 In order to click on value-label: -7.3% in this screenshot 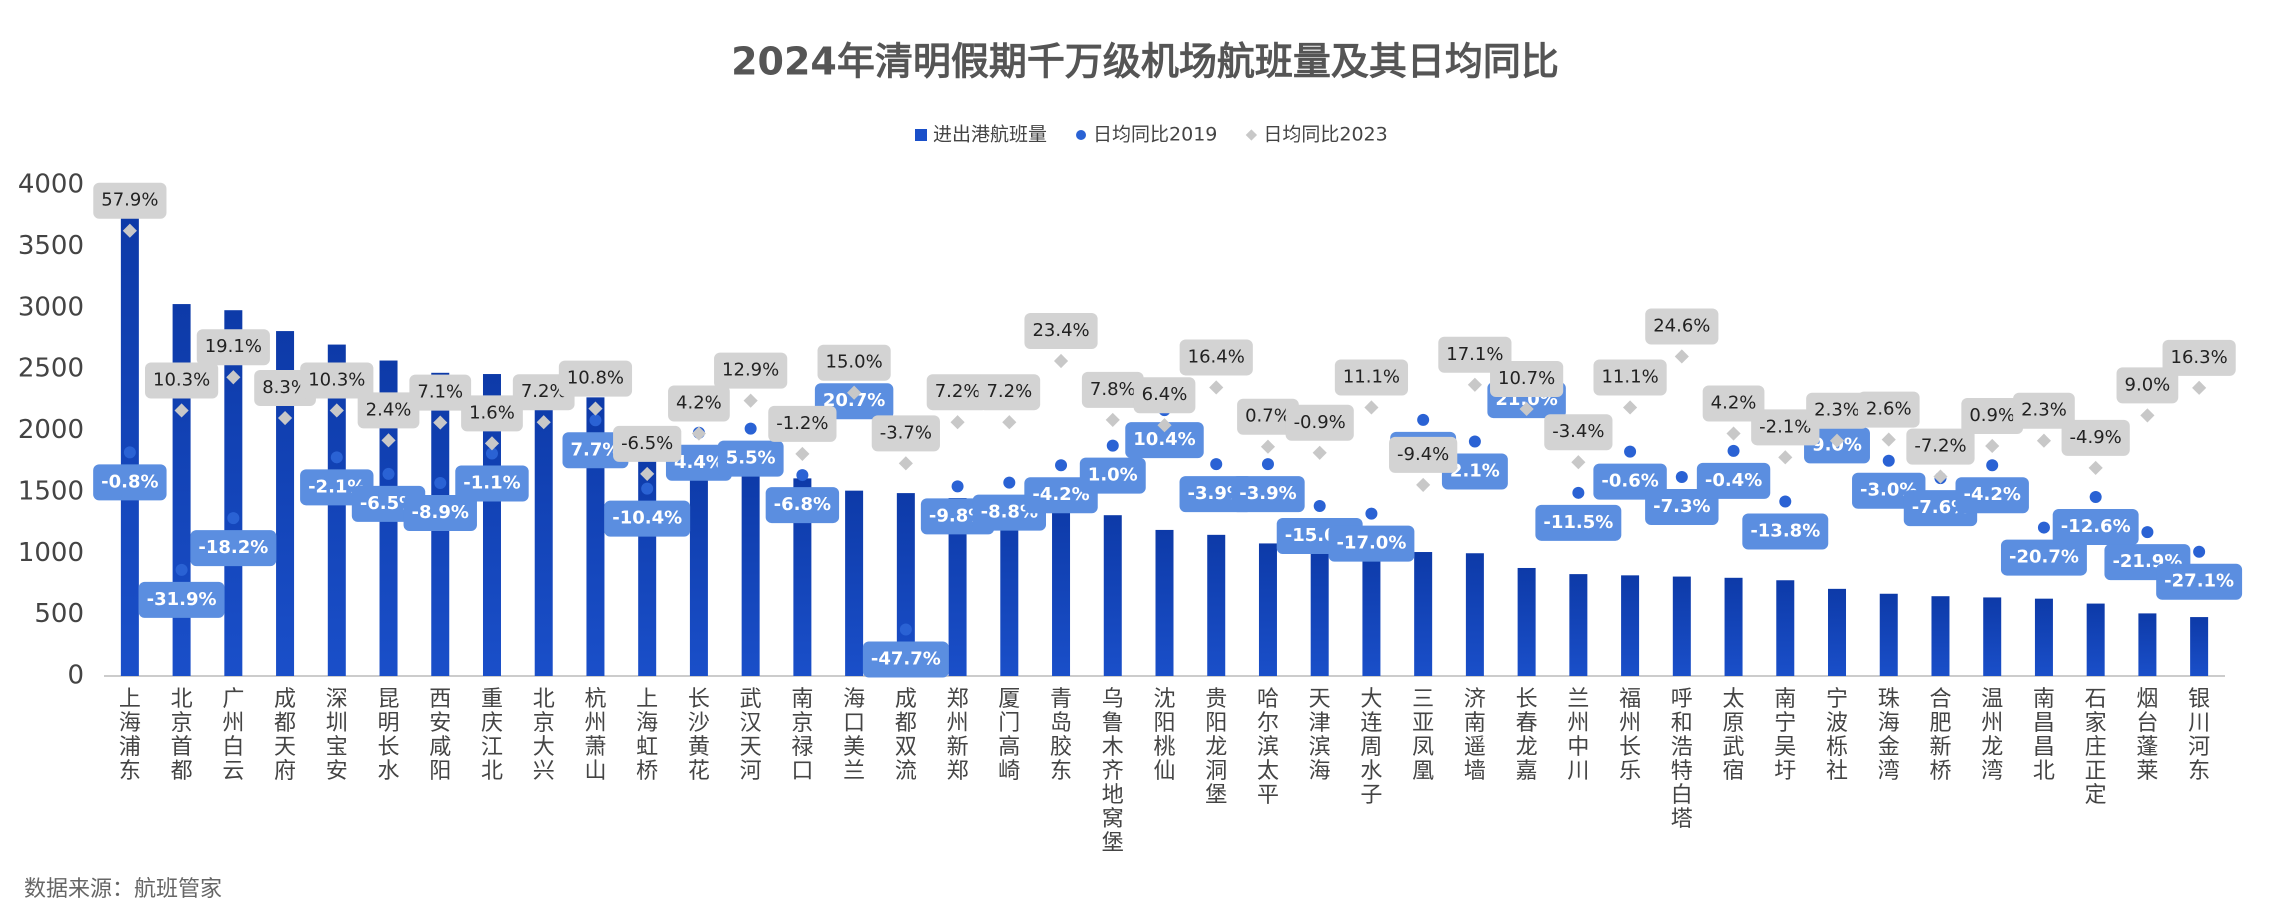, I will do `click(1681, 506)`.